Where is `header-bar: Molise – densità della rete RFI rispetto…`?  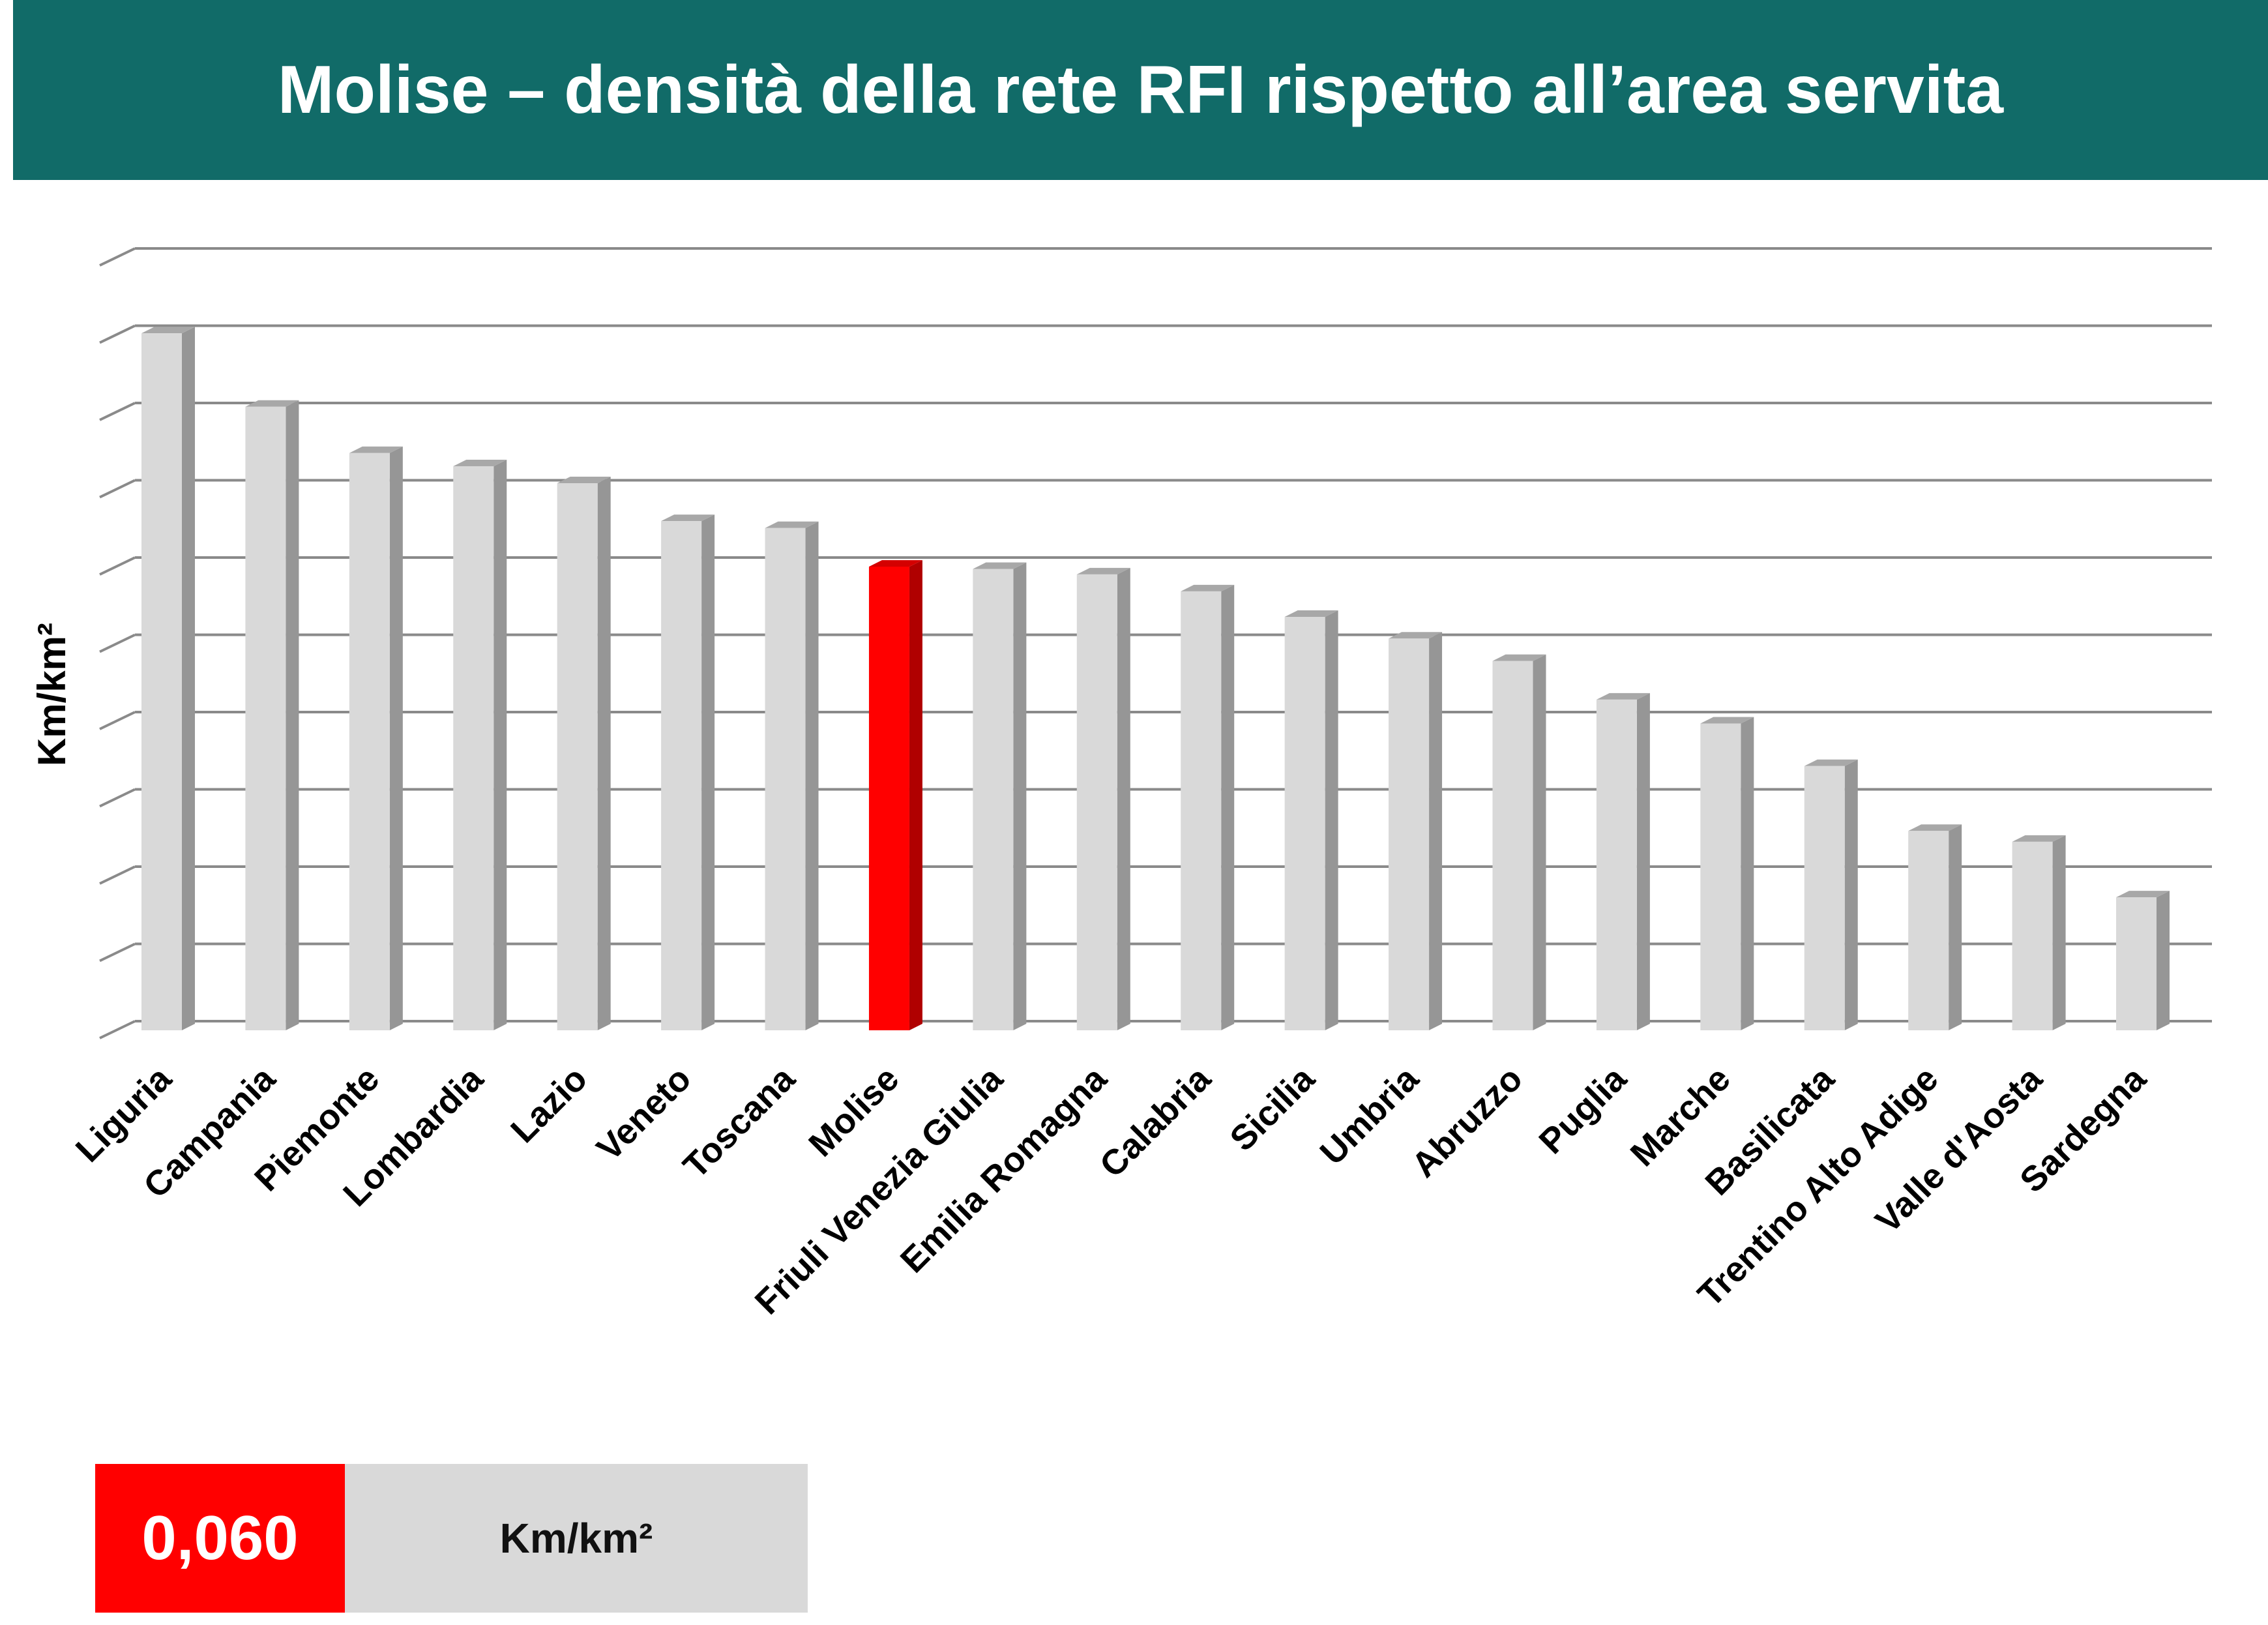
header-bar: Molise – densità della rete RFI rispetto… is located at coordinates (1140, 90).